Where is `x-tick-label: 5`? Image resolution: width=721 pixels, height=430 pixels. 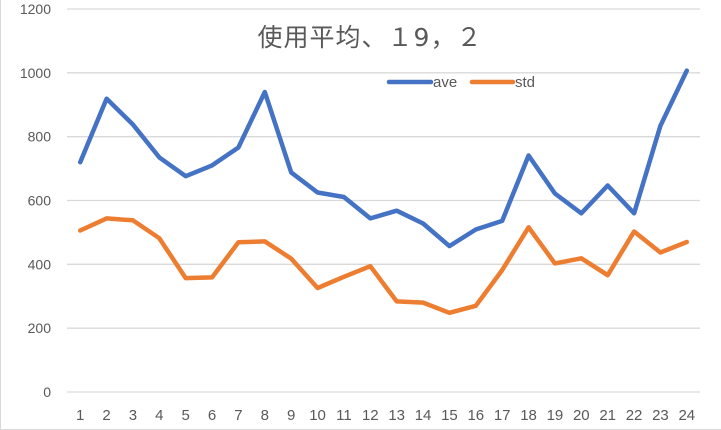 x-tick-label: 5 is located at coordinates (186, 415).